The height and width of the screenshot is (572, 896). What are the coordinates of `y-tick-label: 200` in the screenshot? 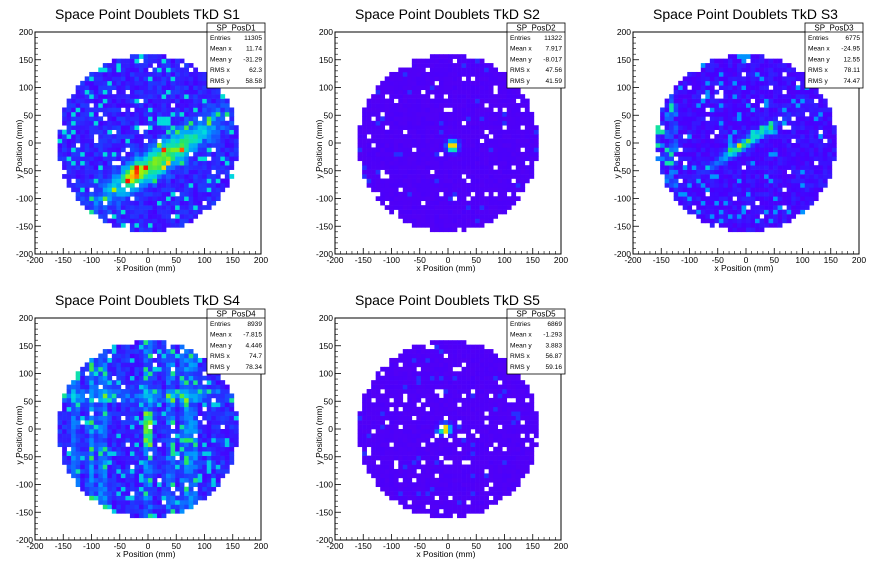 It's located at (326, 32).